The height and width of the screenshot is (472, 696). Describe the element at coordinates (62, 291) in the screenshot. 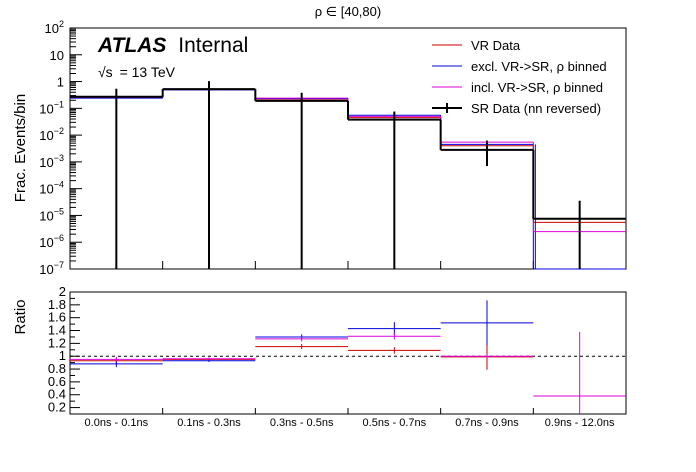

I see `ratio-y-tick-label: 2` at that location.